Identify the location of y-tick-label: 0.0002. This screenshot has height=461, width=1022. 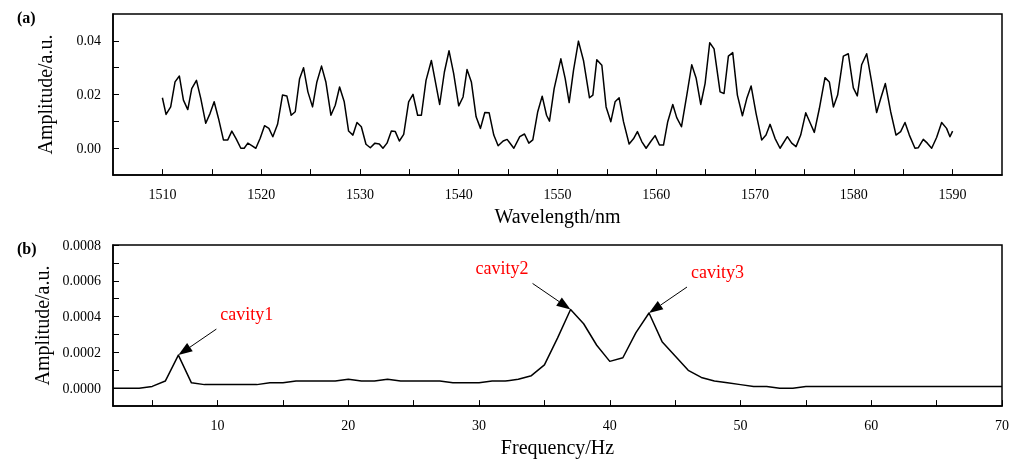
(81, 352).